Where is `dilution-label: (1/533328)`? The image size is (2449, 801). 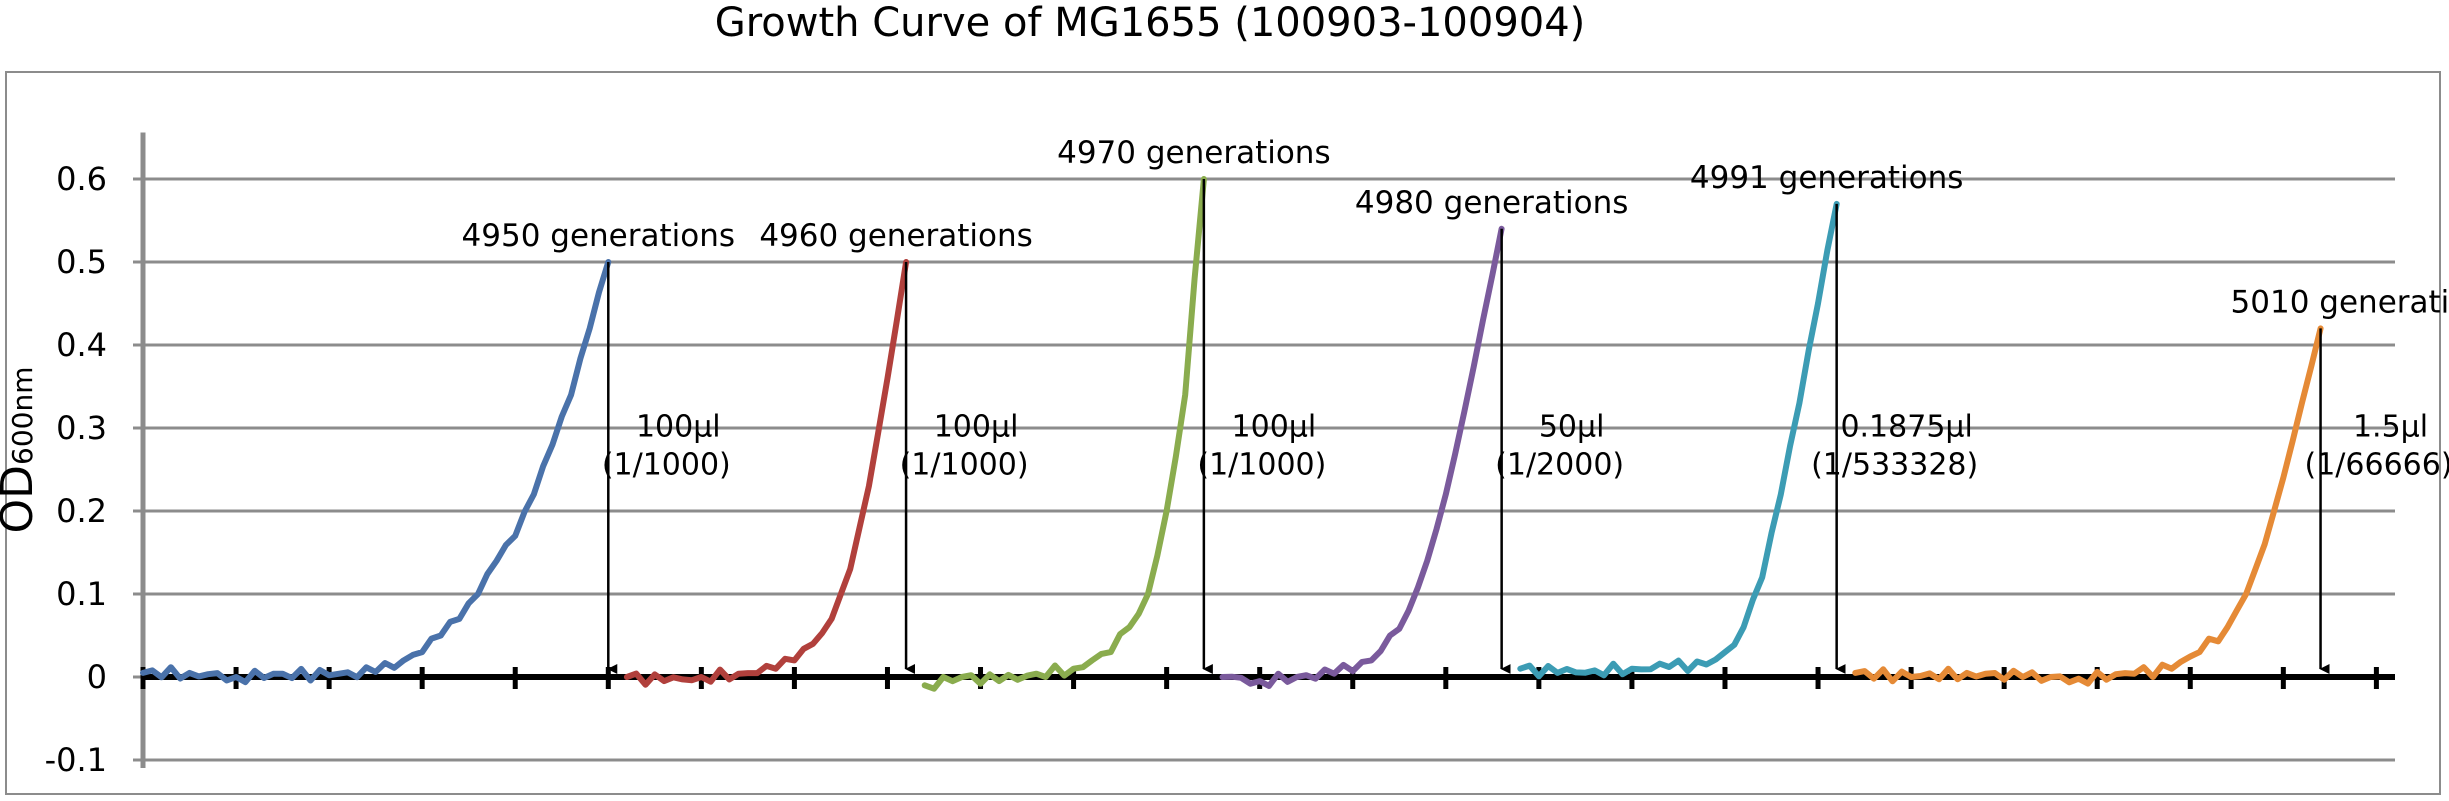 dilution-label: (1/533328) is located at coordinates (1894, 464).